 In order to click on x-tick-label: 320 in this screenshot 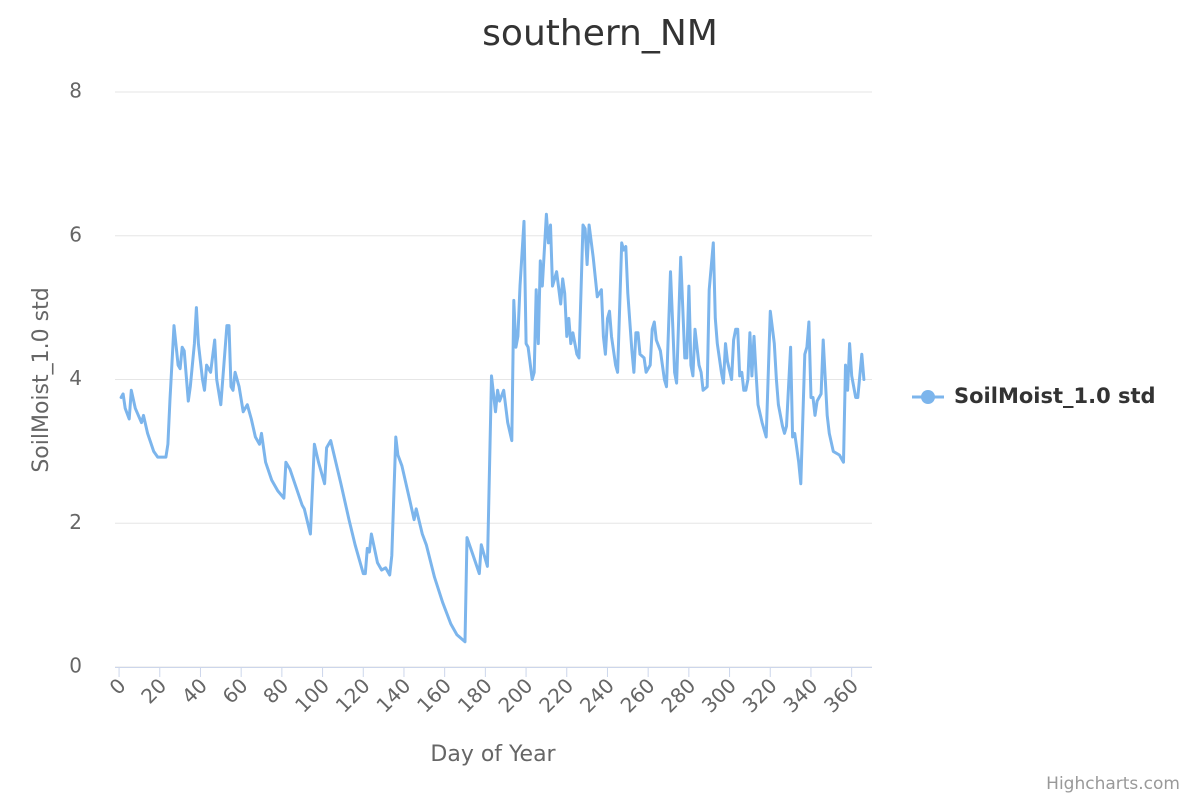, I will do `click(760, 695)`.